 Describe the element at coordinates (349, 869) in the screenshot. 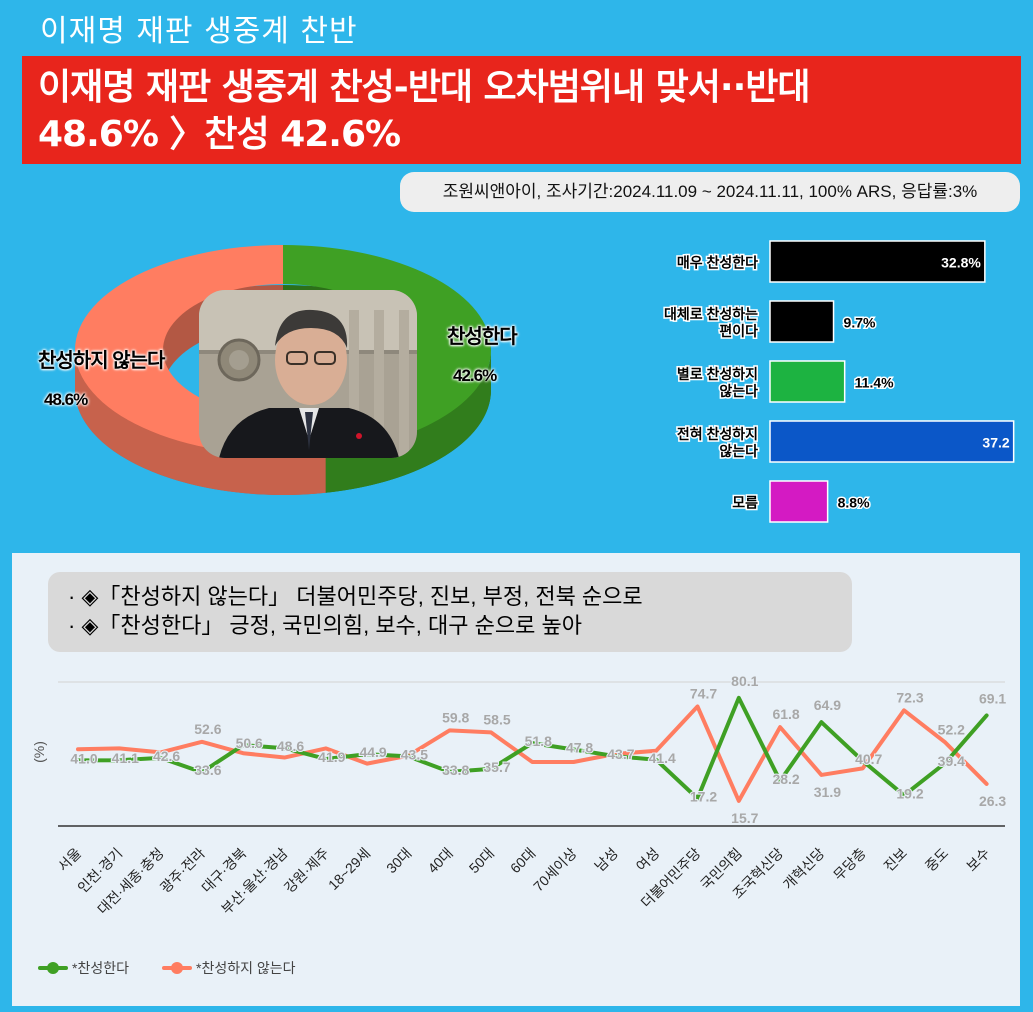

I see `category-label-7: 18~29세` at that location.